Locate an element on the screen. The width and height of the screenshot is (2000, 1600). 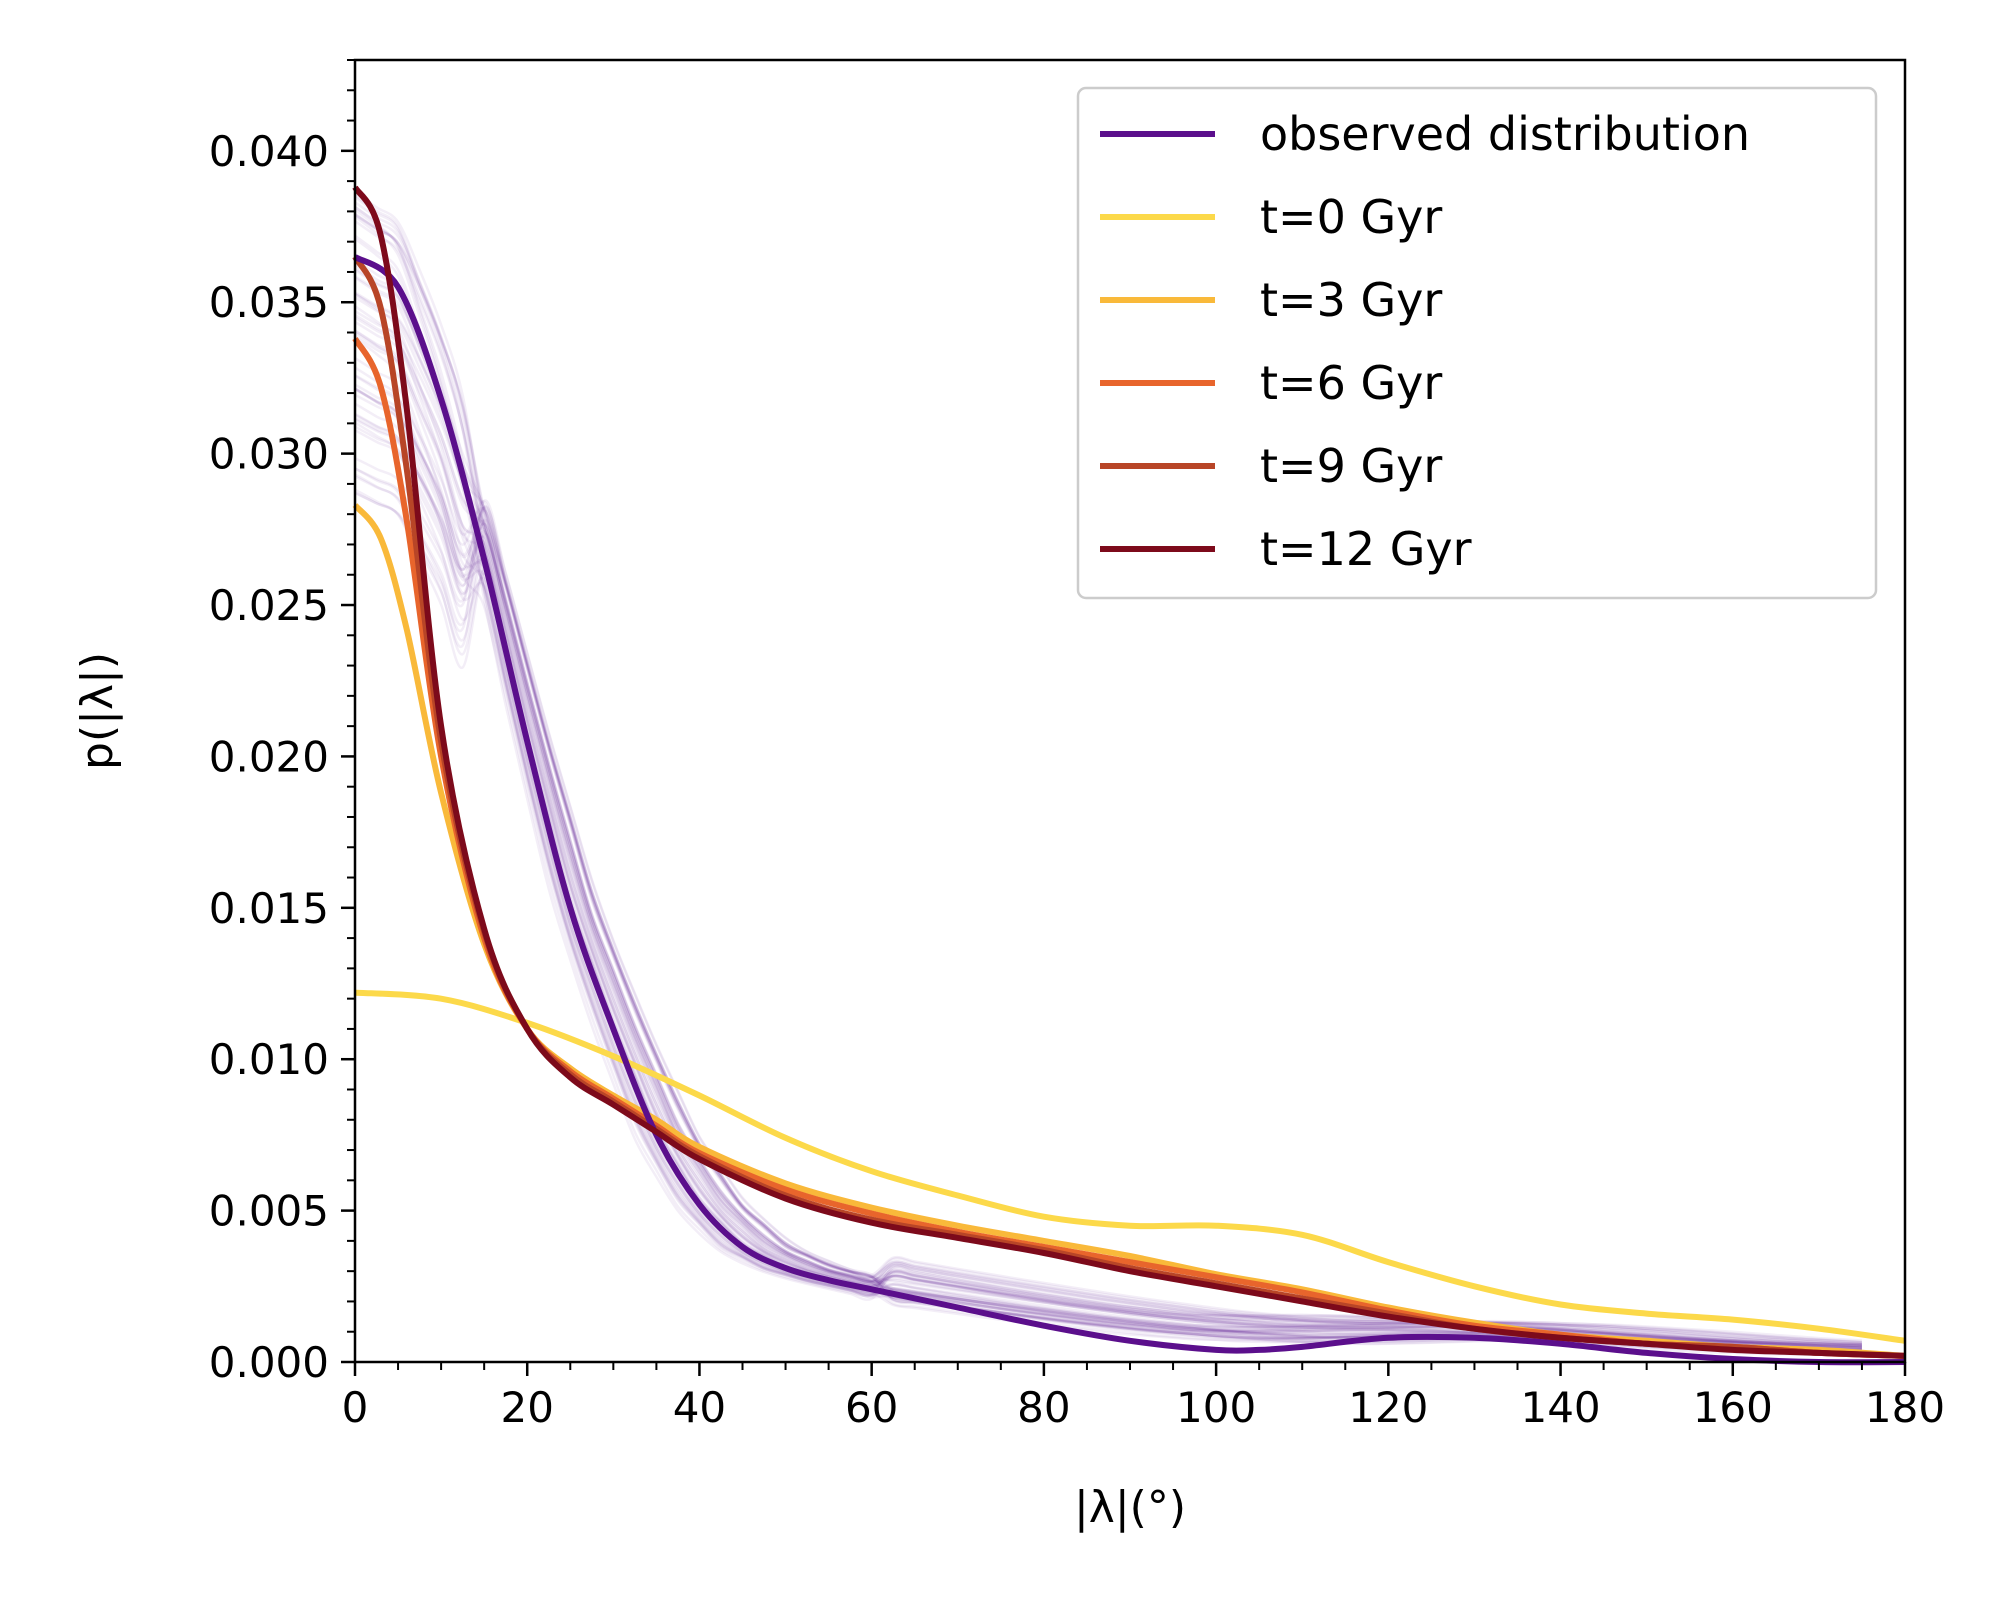
legend-label: observed distribution is located at coordinates (1505, 134).